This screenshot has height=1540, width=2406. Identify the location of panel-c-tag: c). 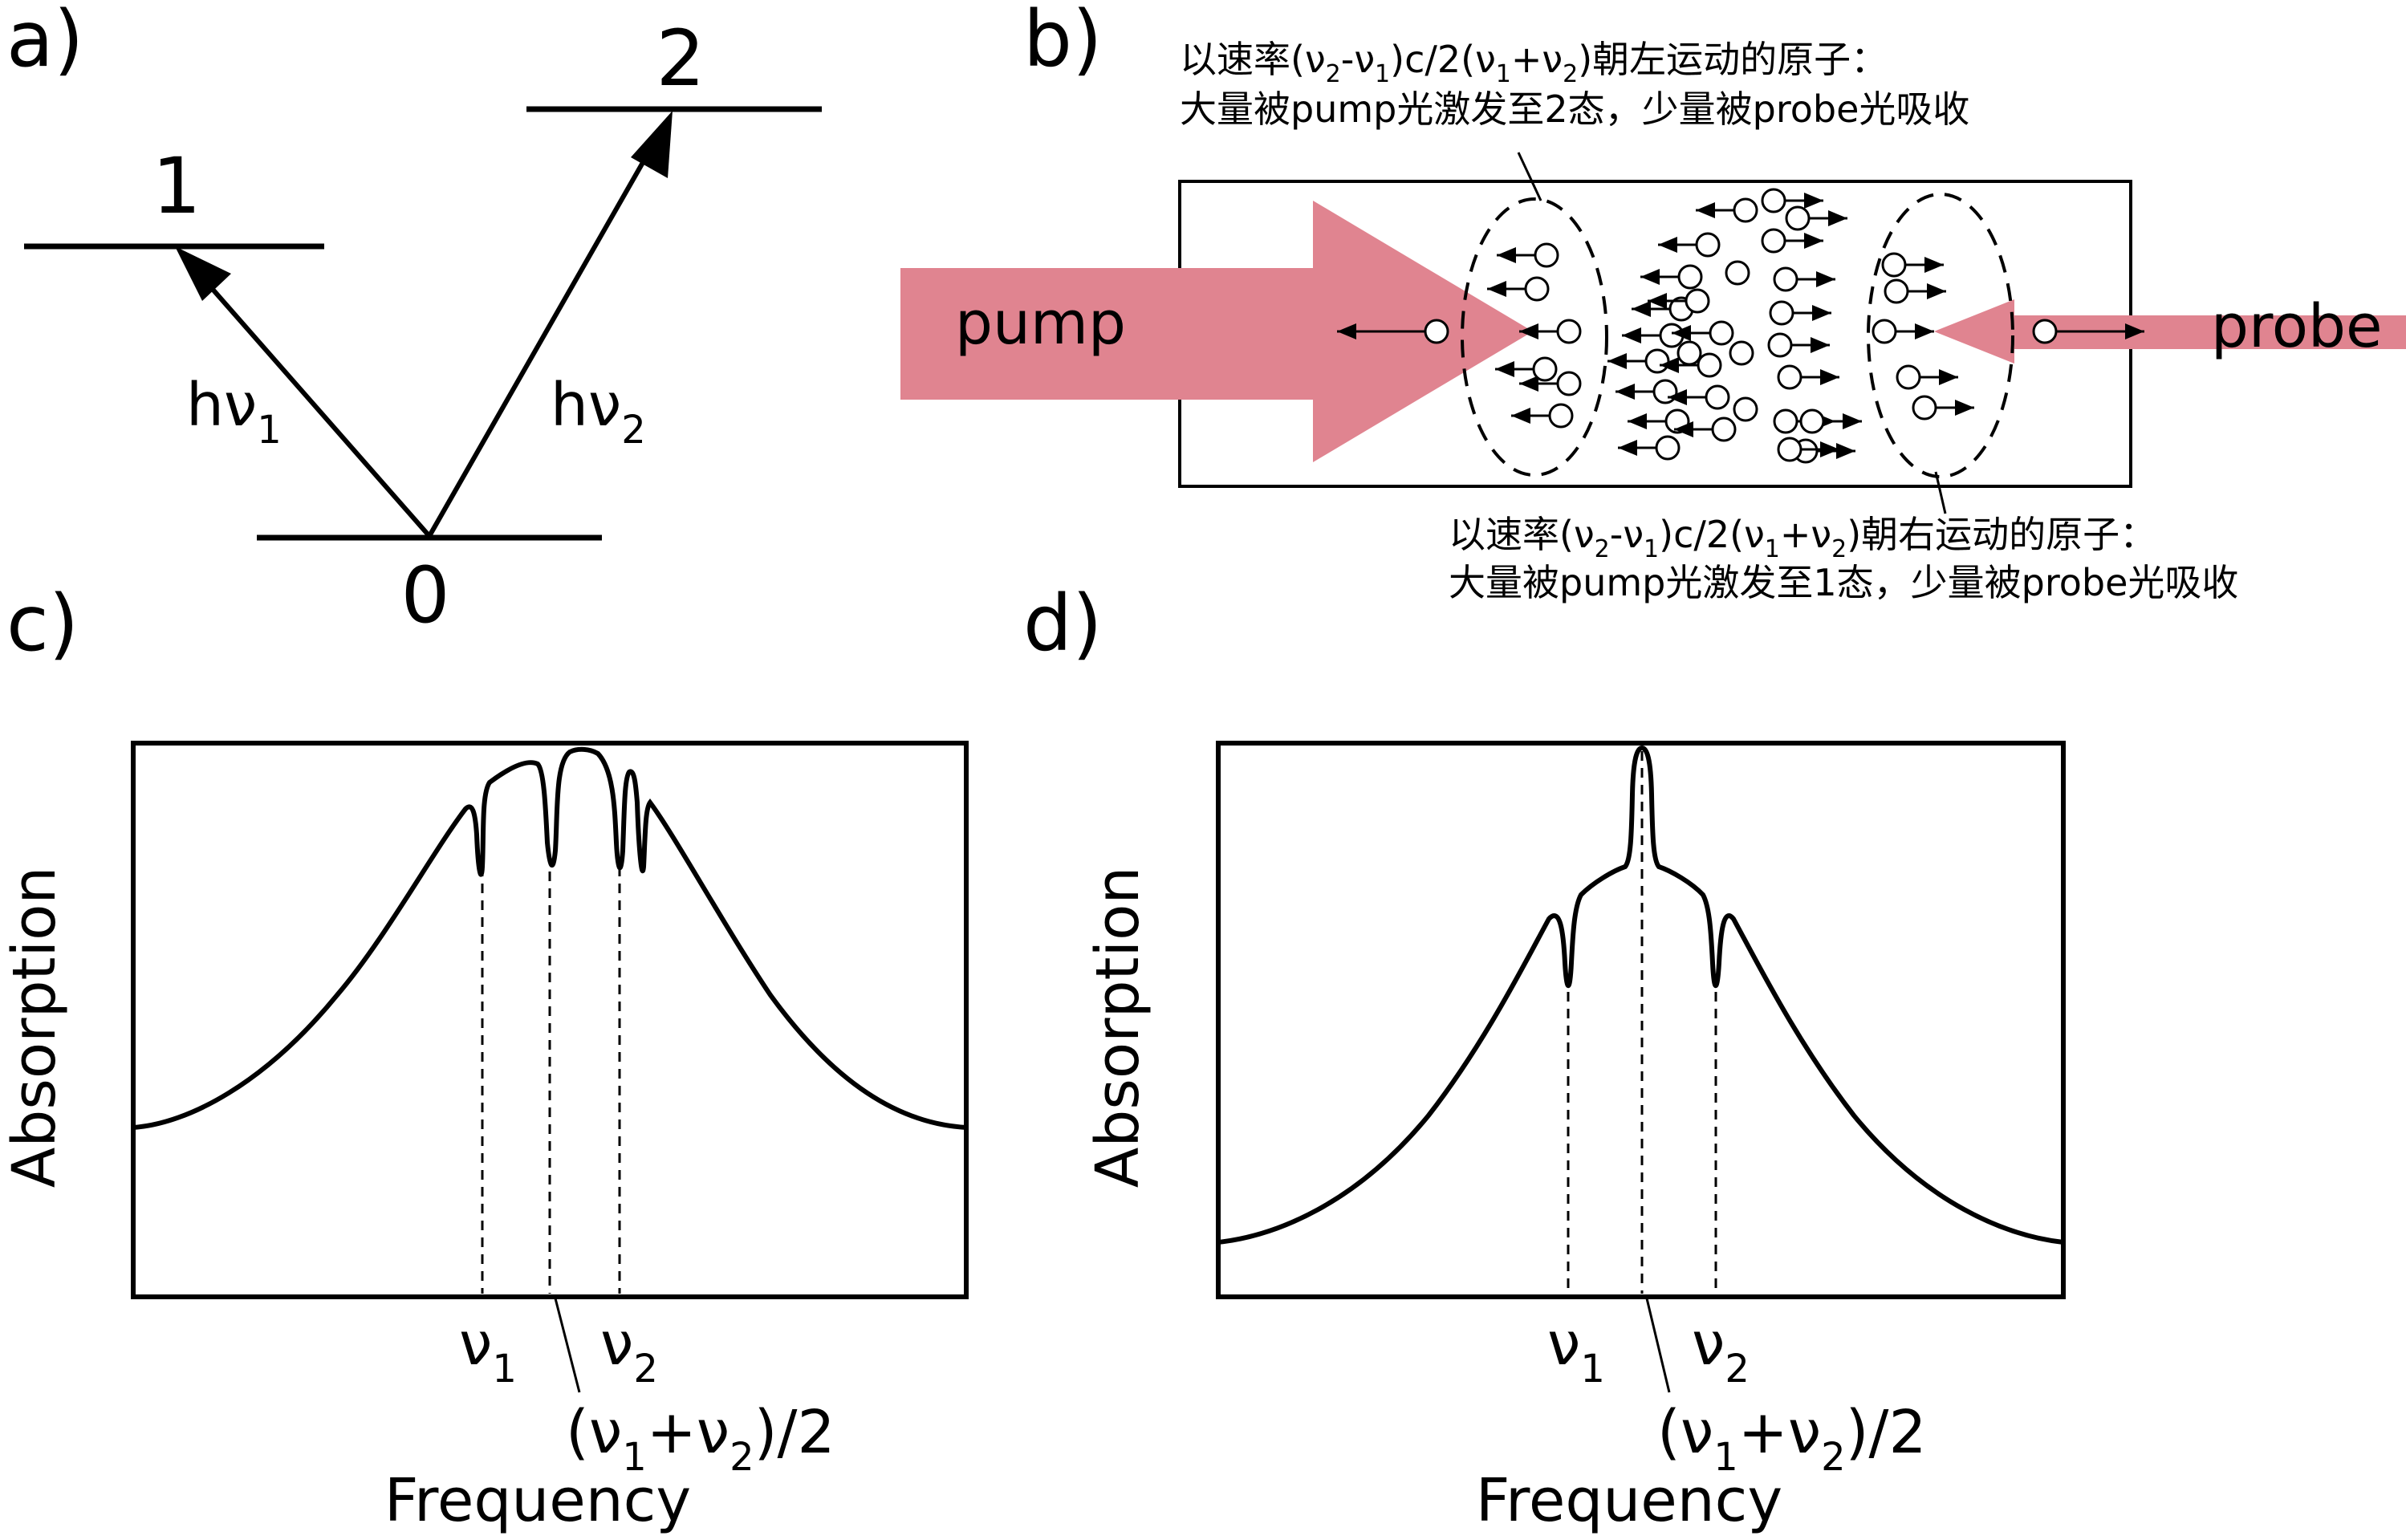
(42, 624).